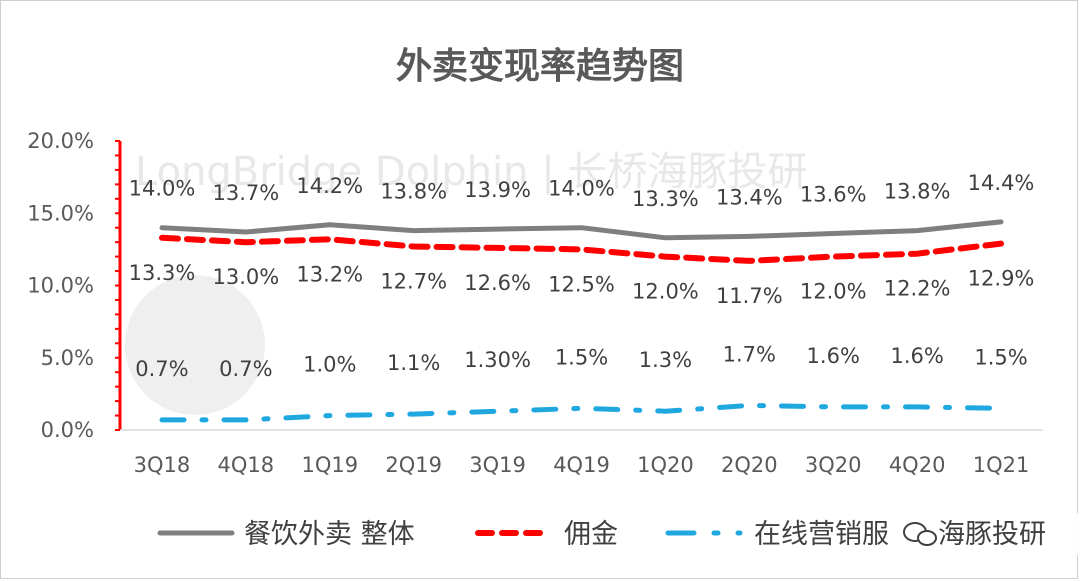 The image size is (1080, 581). Describe the element at coordinates (246, 277) in the screenshot. I see `data-label-commission: 13.0%` at that location.